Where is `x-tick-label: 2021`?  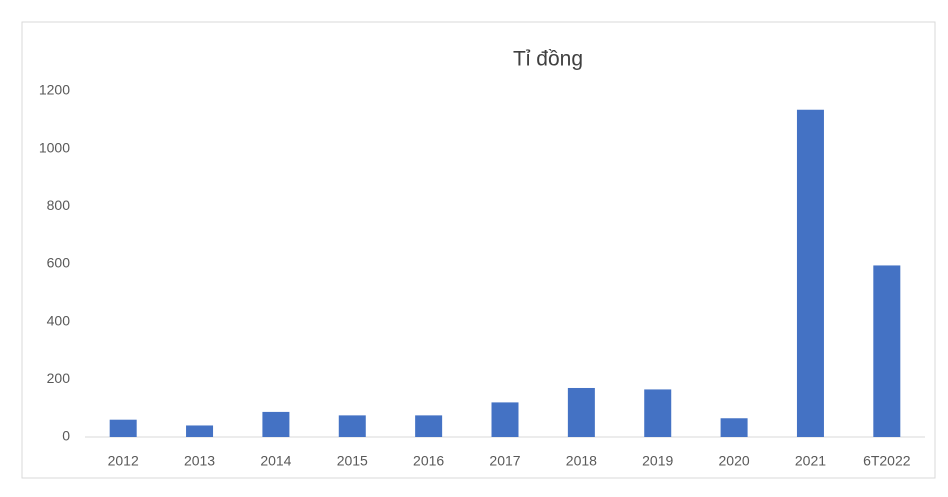 x-tick-label: 2021 is located at coordinates (810, 461).